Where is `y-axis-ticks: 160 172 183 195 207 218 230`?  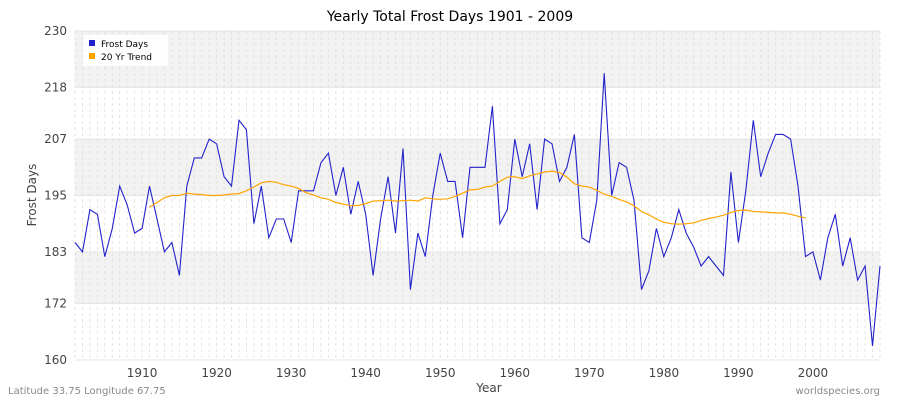
y-axis-ticks: 160 172 183 195 207 218 230 is located at coordinates (55, 195).